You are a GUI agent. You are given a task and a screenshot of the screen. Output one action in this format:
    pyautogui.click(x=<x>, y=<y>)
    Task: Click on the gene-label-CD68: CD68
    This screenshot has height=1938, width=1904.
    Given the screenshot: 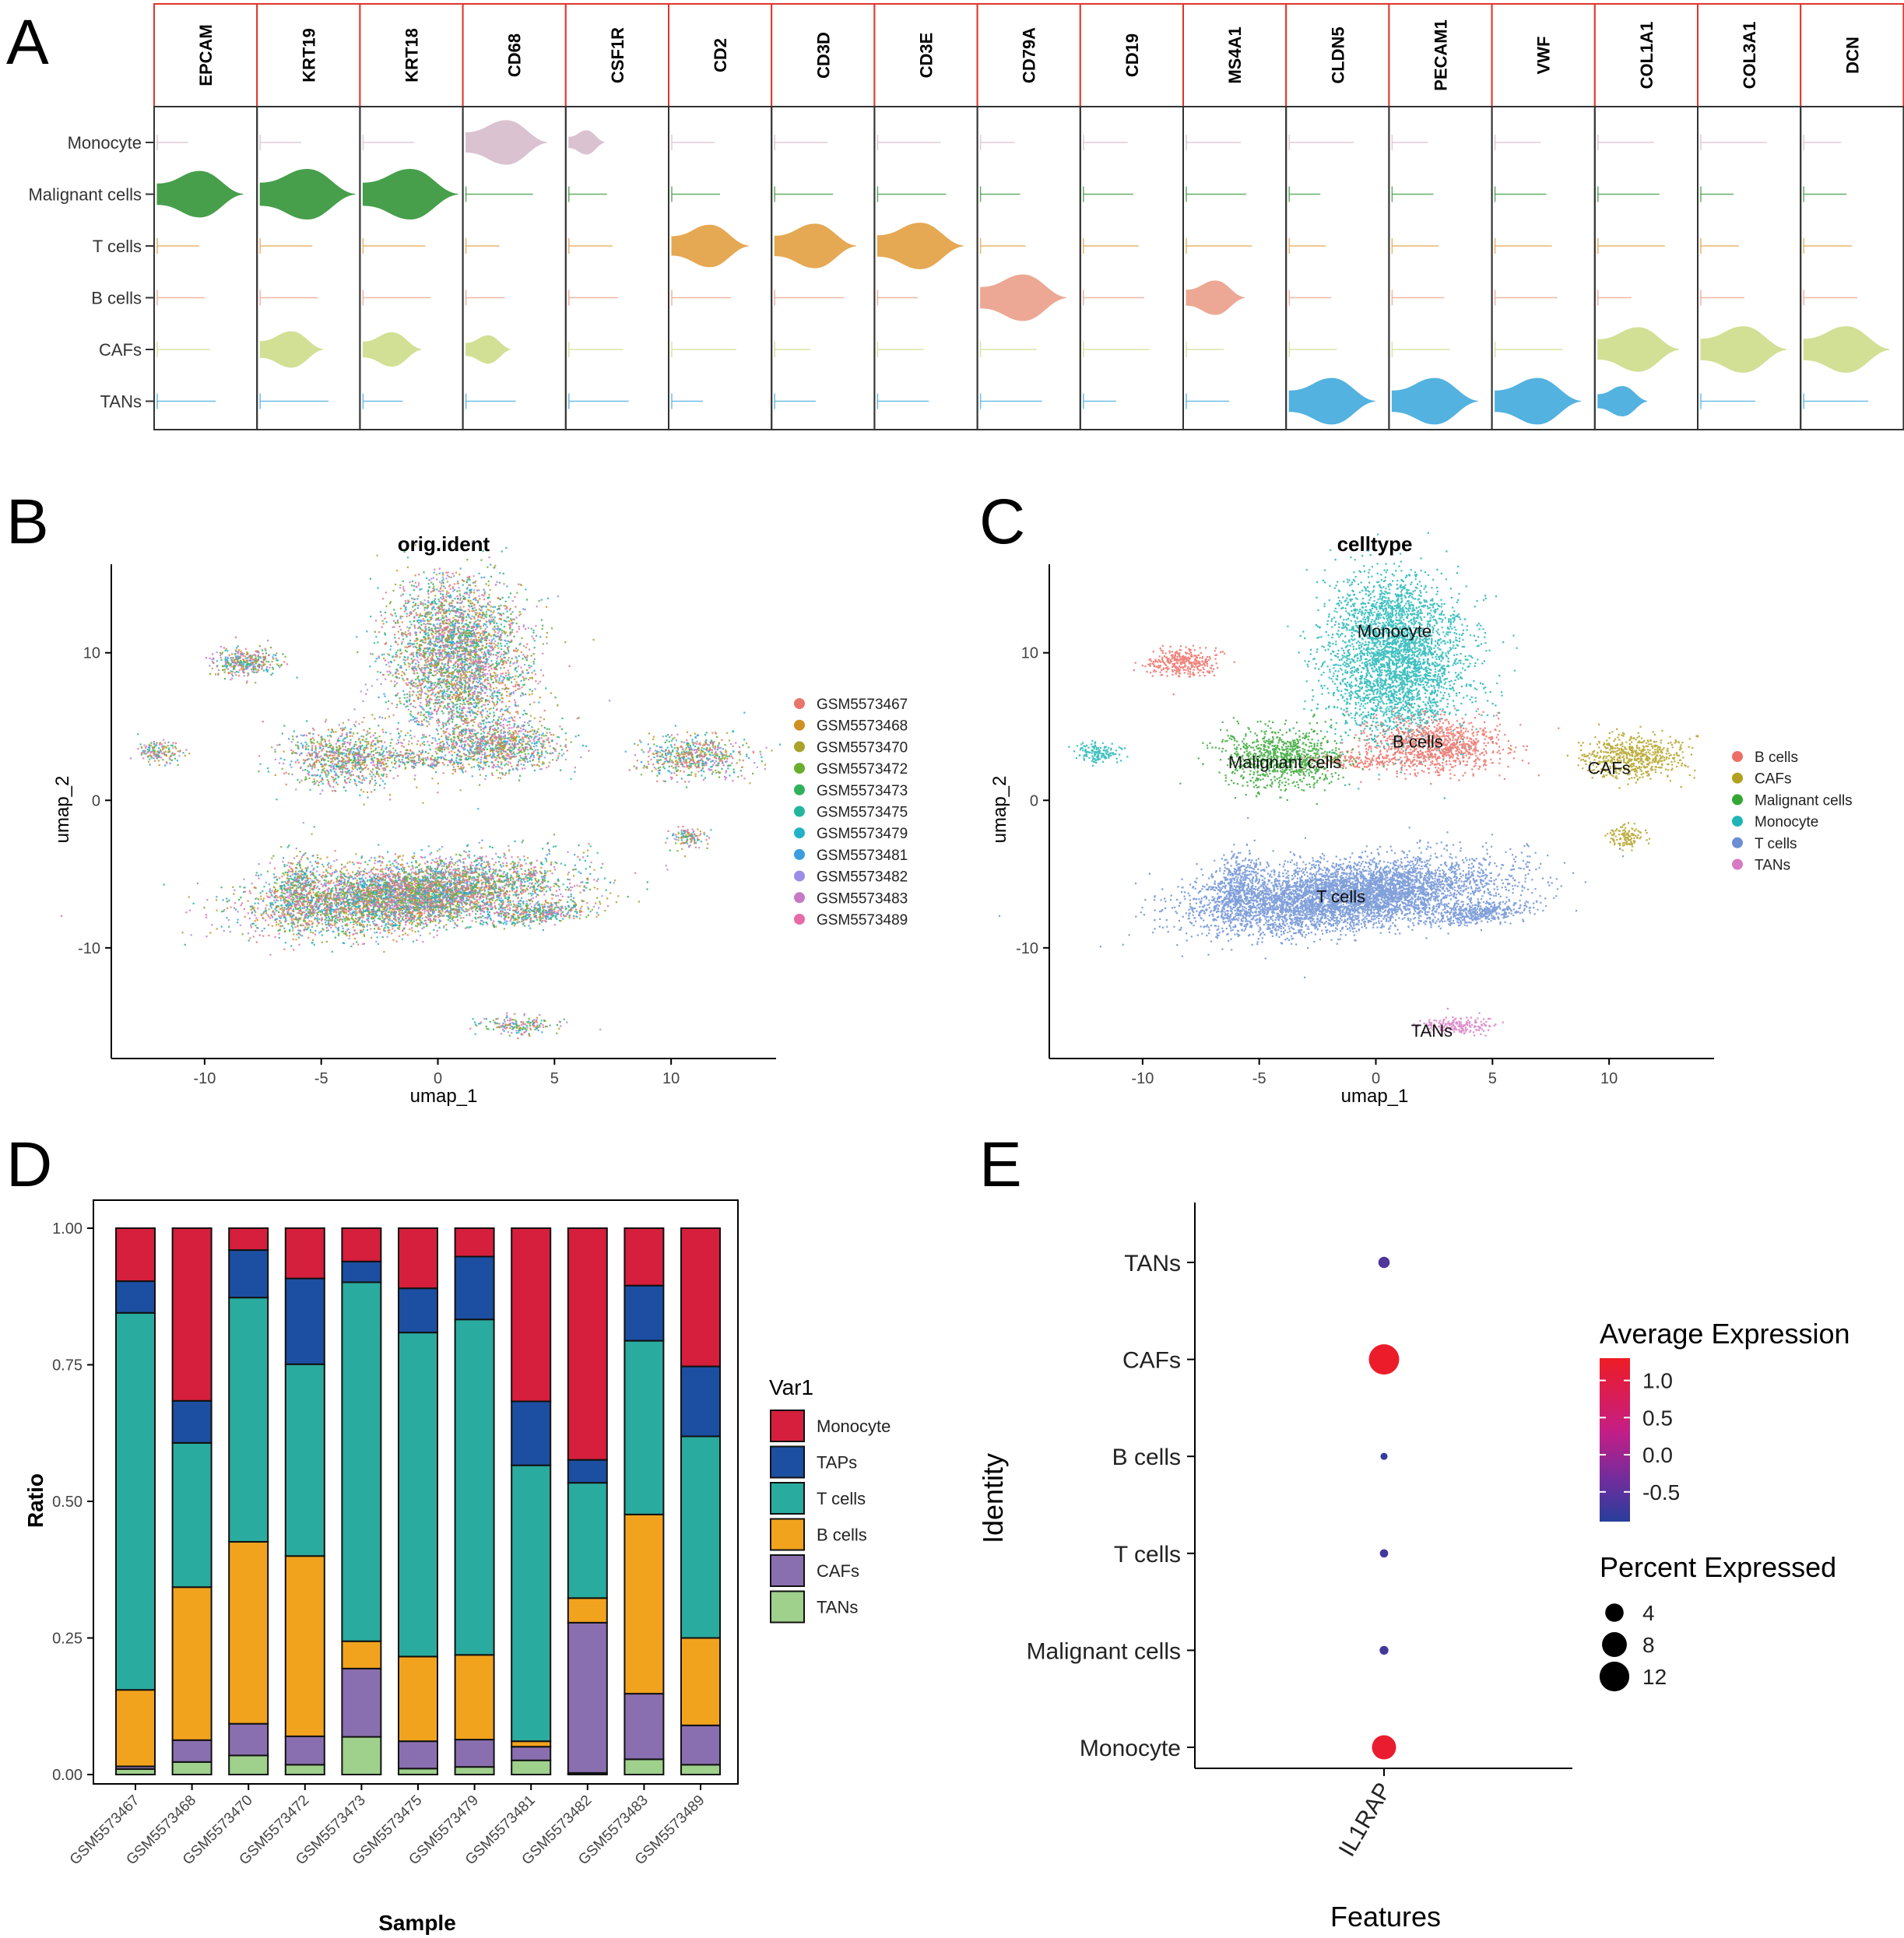 What is the action you would take?
    pyautogui.click(x=515, y=55)
    